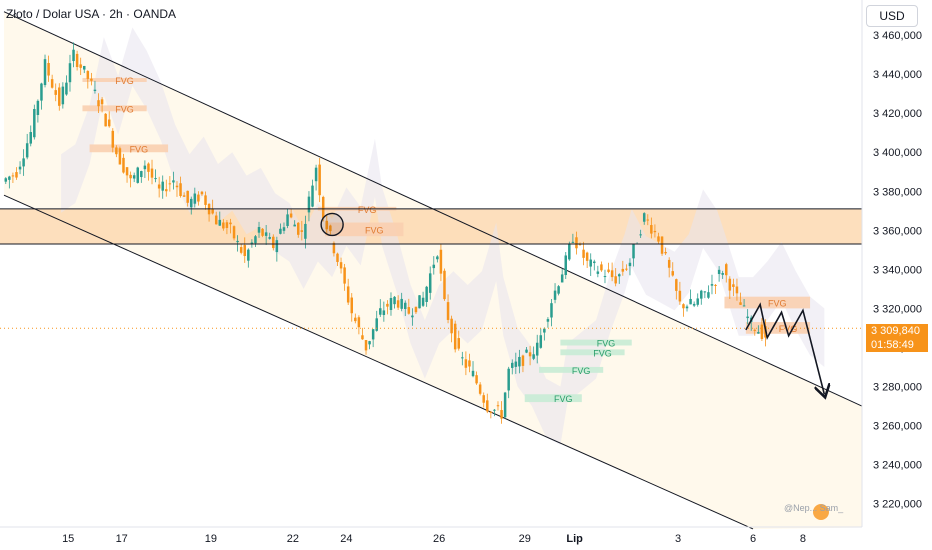  Describe the element at coordinates (892, 345) in the screenshot. I see `bar-countdown: 01:58:49` at that location.